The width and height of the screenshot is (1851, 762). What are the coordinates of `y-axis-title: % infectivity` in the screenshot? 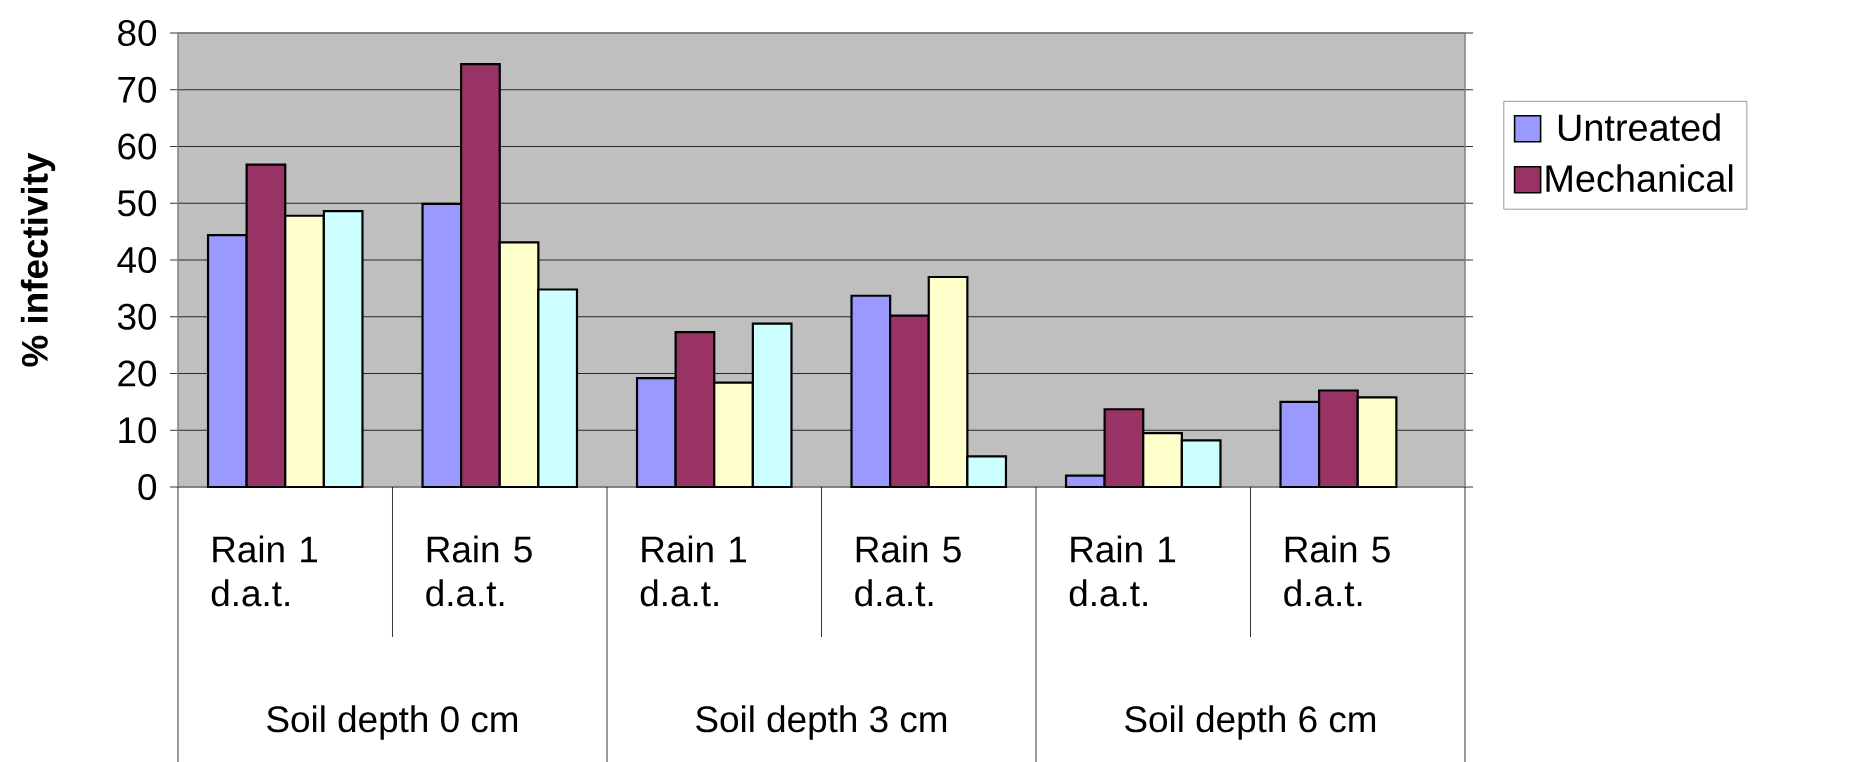 It's located at (38, 259).